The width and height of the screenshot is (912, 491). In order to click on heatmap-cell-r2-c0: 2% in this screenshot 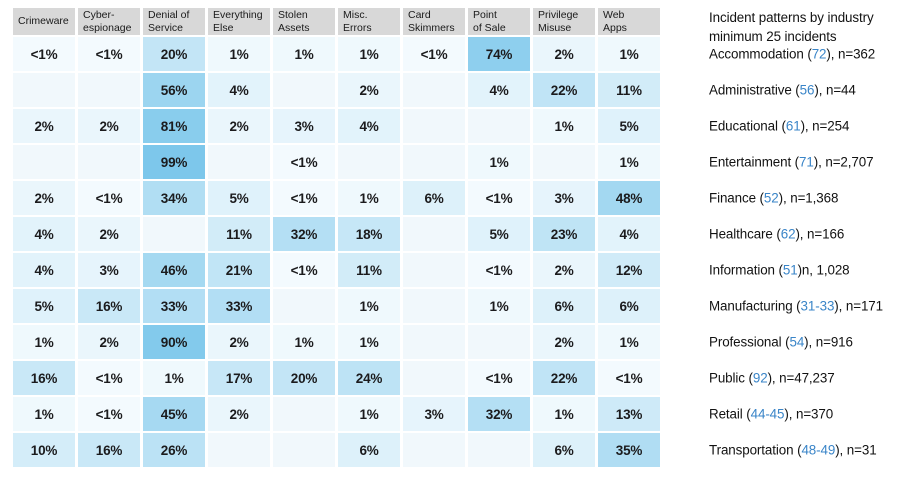, I will do `click(44, 126)`.